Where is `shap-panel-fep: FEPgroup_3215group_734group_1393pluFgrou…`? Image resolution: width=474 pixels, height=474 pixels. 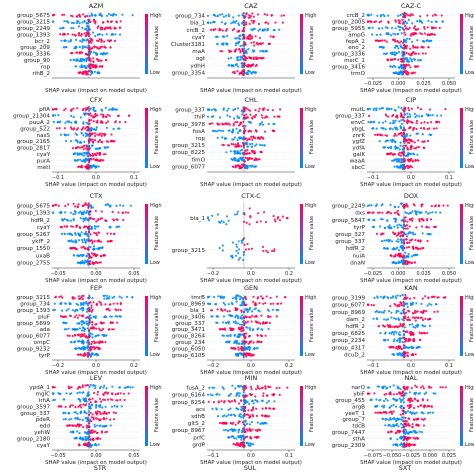
shap-panel-fep: FEPgroup_3215group_734group_1393pluFgrou… is located at coordinates (89, 330).